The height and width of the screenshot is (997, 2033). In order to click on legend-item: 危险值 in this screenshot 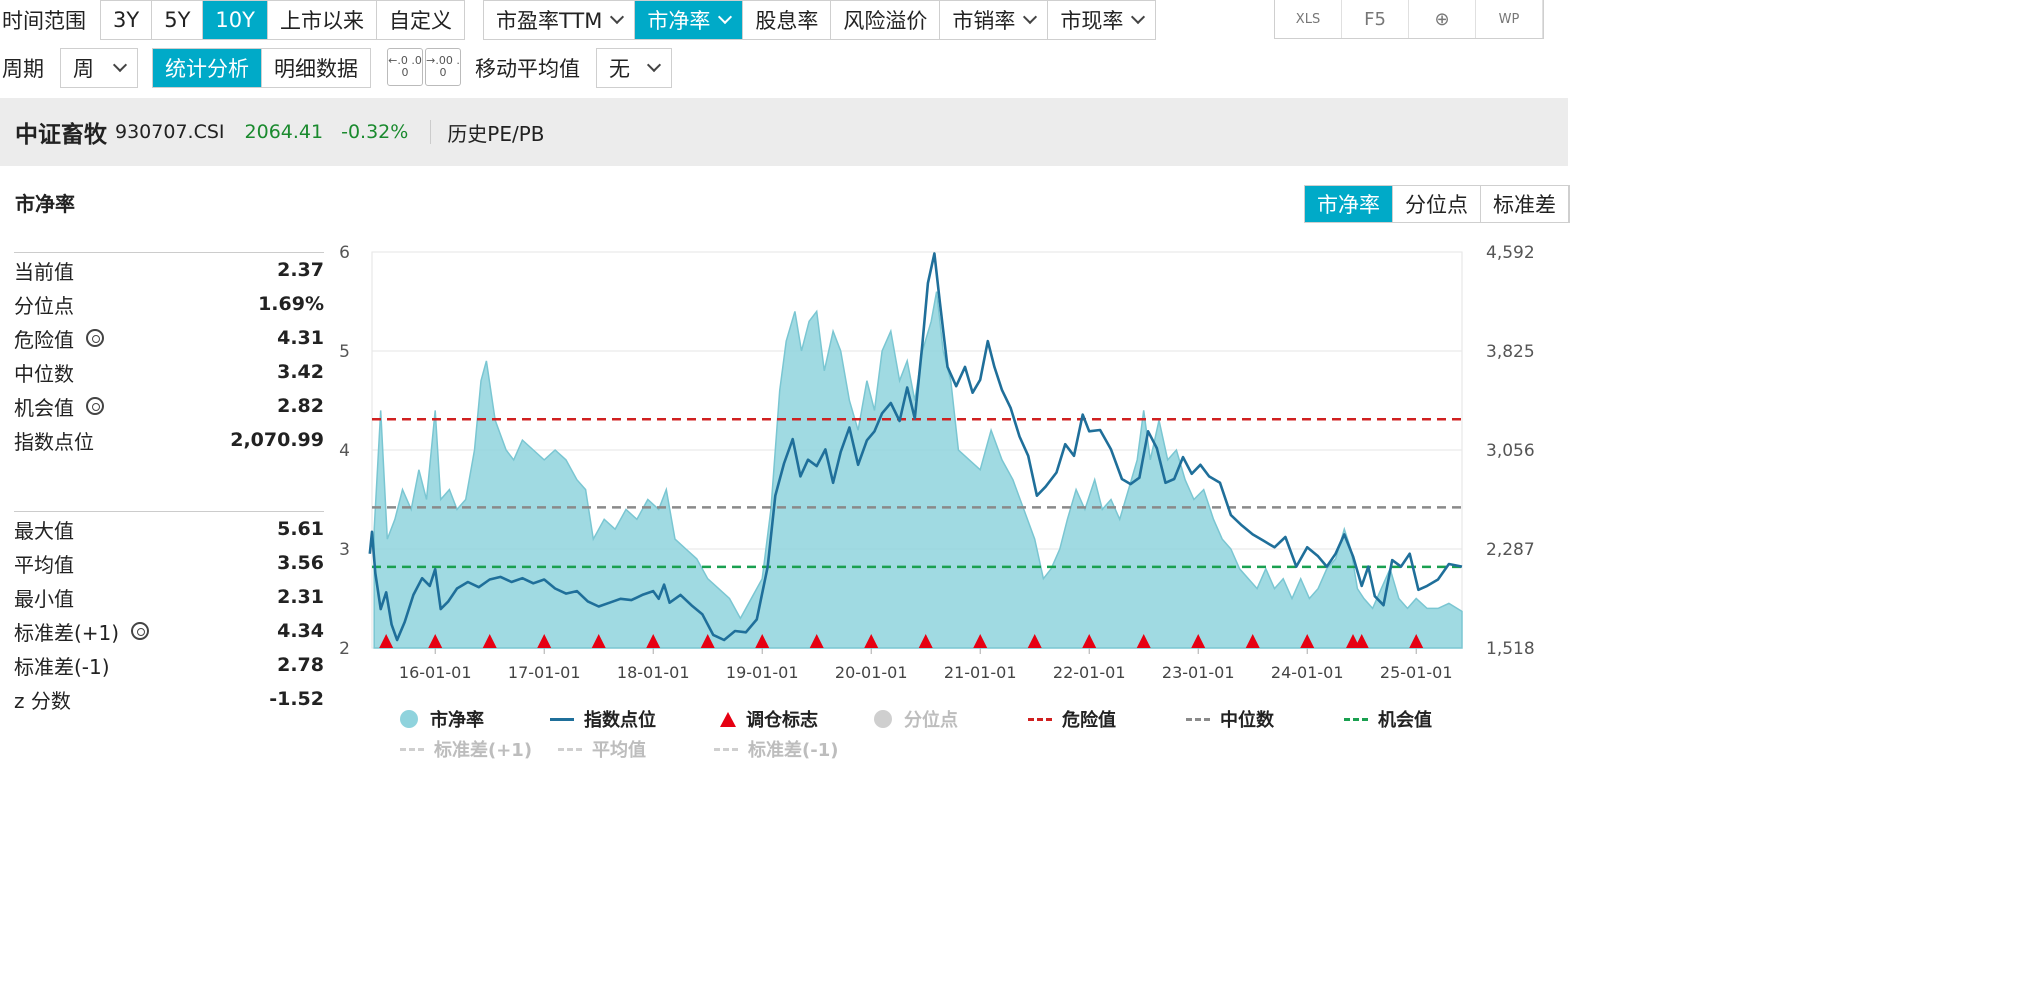, I will do `click(1072, 719)`.